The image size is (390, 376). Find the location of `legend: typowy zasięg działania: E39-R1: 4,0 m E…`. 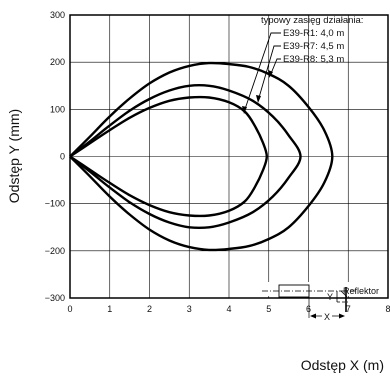

legend: typowy zasięg działania: E39-R1: 4,0 m E… is located at coordinates (302, 64).